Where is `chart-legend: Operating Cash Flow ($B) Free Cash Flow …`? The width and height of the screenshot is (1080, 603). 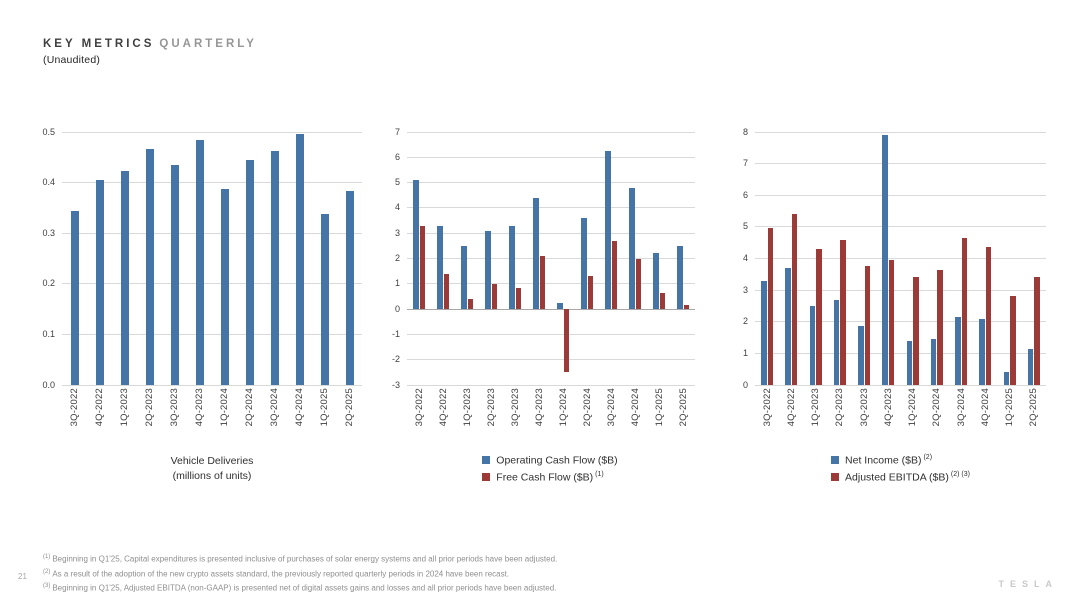 chart-legend: Operating Cash Flow ($B) Free Cash Flow … is located at coordinates (537, 468).